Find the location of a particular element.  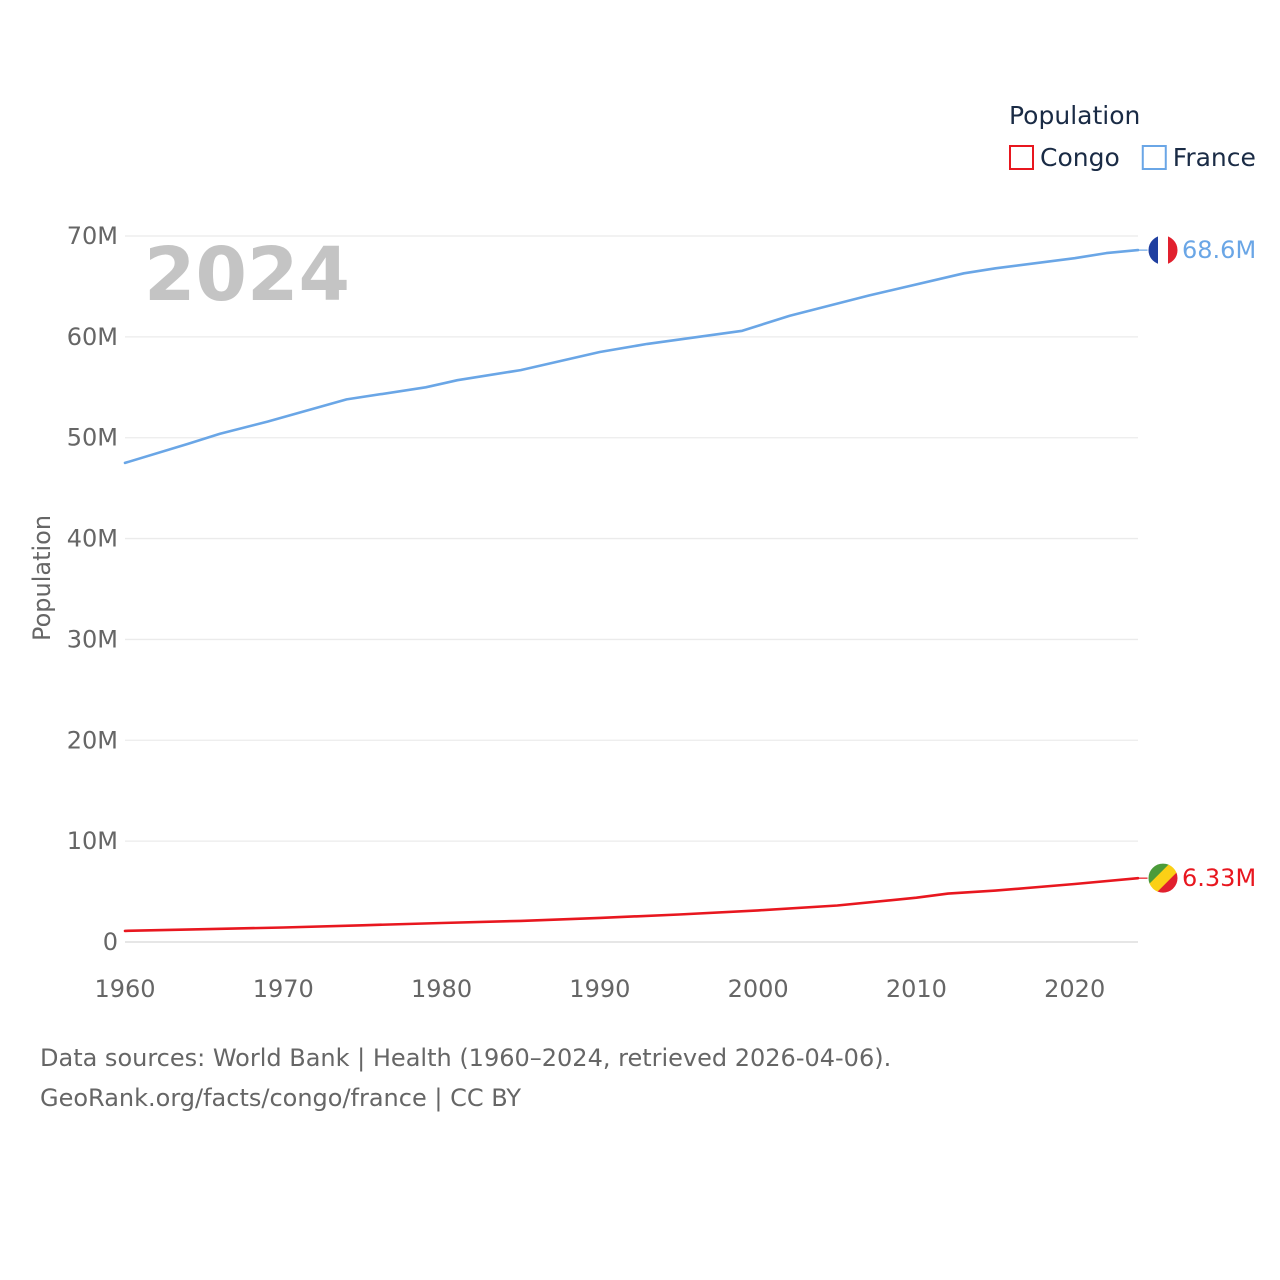

y-tick-label: 10M is located at coordinates (92, 841).